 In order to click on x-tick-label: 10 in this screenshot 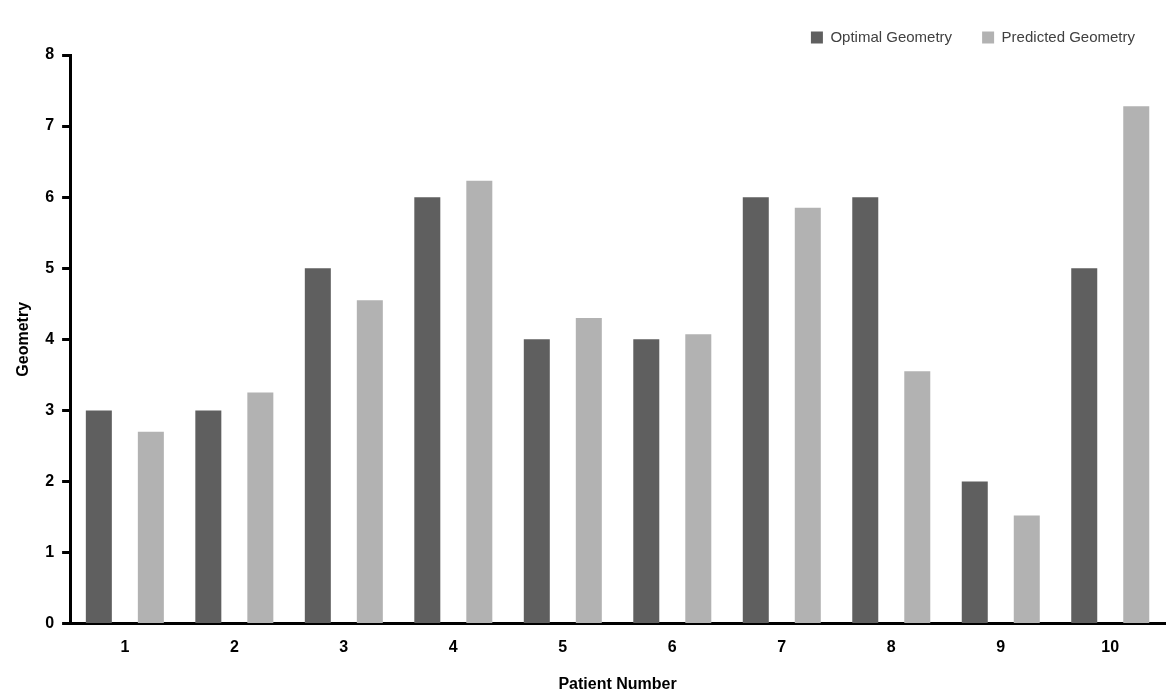, I will do `click(1110, 646)`.